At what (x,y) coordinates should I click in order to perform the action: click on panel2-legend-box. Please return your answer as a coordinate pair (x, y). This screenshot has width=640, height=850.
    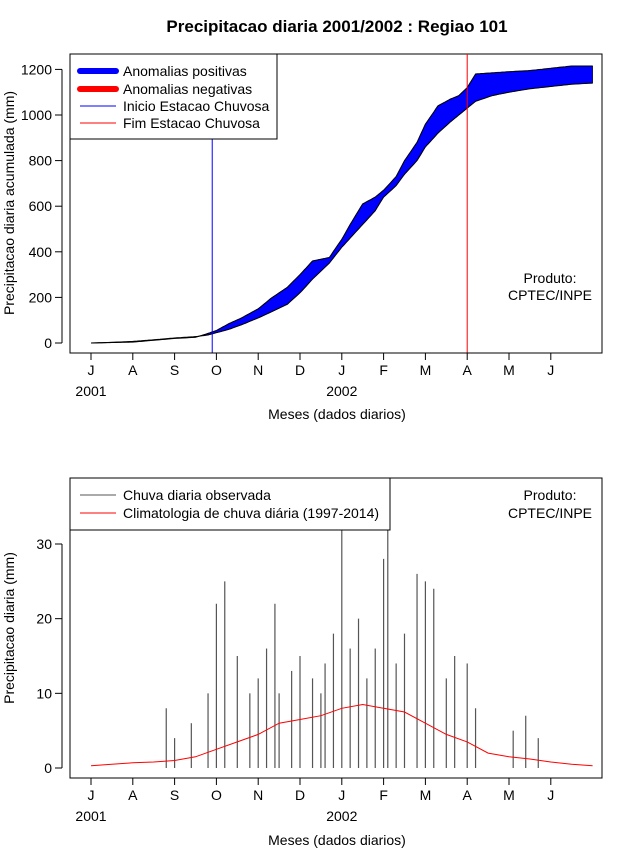
    Looking at the image, I should click on (230, 504).